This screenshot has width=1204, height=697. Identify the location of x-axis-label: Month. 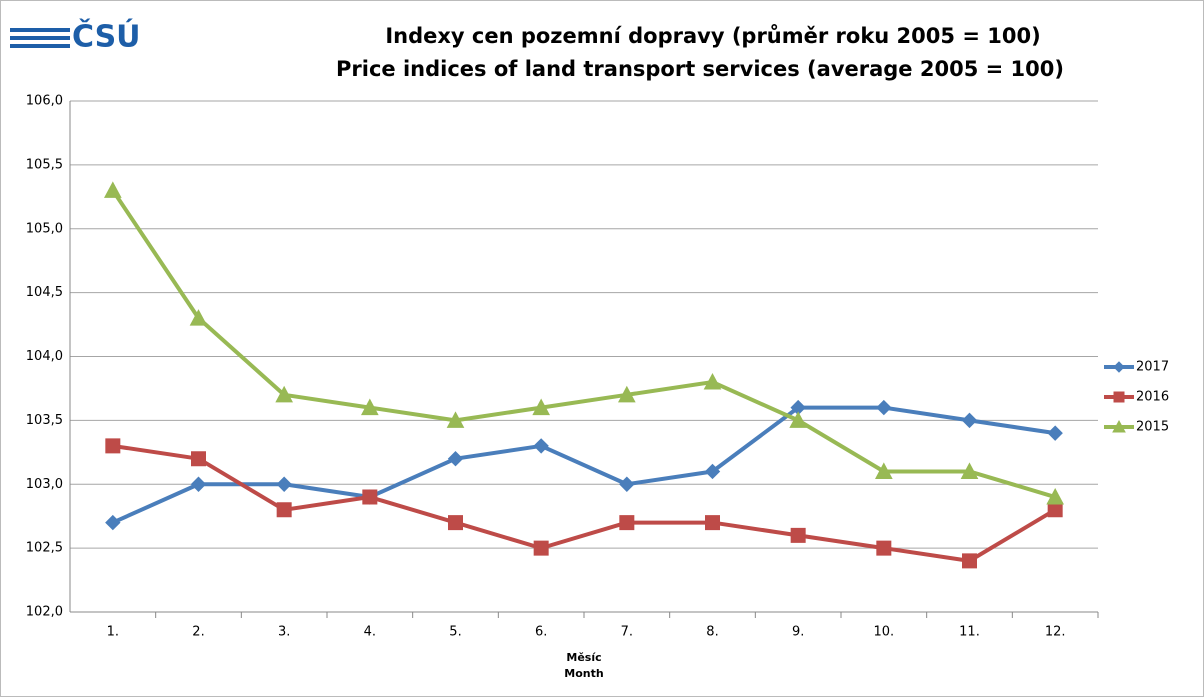
(583, 673).